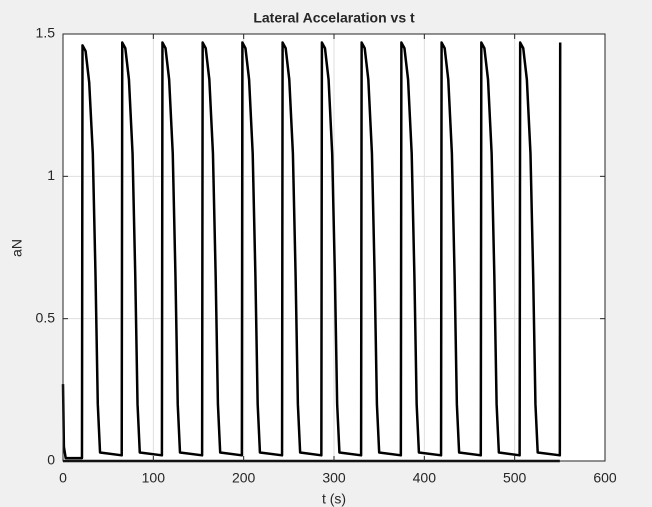 This screenshot has width=652, height=507. What do you see at coordinates (17, 248) in the screenshot?
I see `y-axis-label: aN` at bounding box center [17, 248].